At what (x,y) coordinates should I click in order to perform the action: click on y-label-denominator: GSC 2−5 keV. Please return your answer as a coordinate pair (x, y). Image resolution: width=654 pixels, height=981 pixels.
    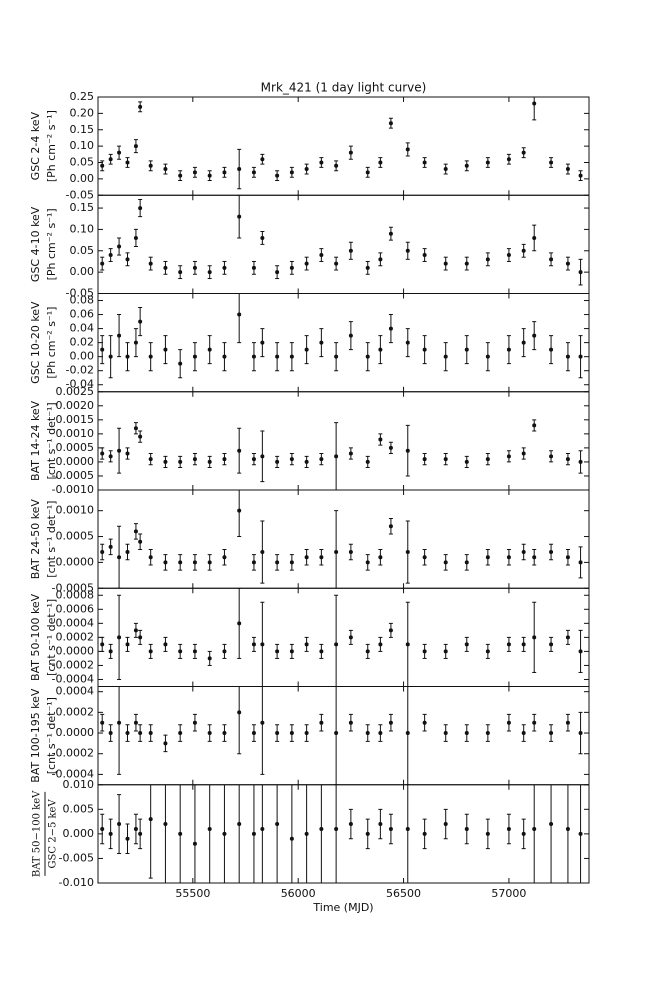
    Looking at the image, I should click on (53, 834).